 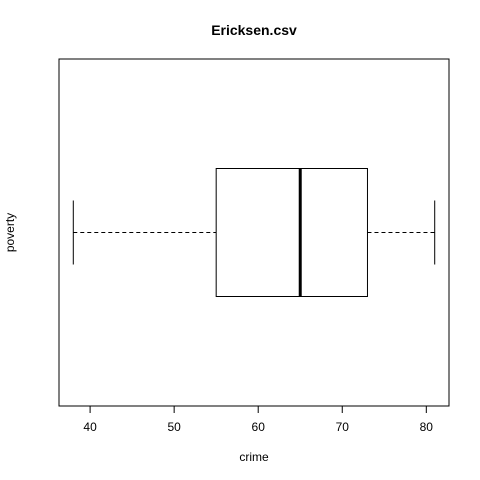 What do you see at coordinates (259, 427) in the screenshot?
I see `x-tick-label: 60` at bounding box center [259, 427].